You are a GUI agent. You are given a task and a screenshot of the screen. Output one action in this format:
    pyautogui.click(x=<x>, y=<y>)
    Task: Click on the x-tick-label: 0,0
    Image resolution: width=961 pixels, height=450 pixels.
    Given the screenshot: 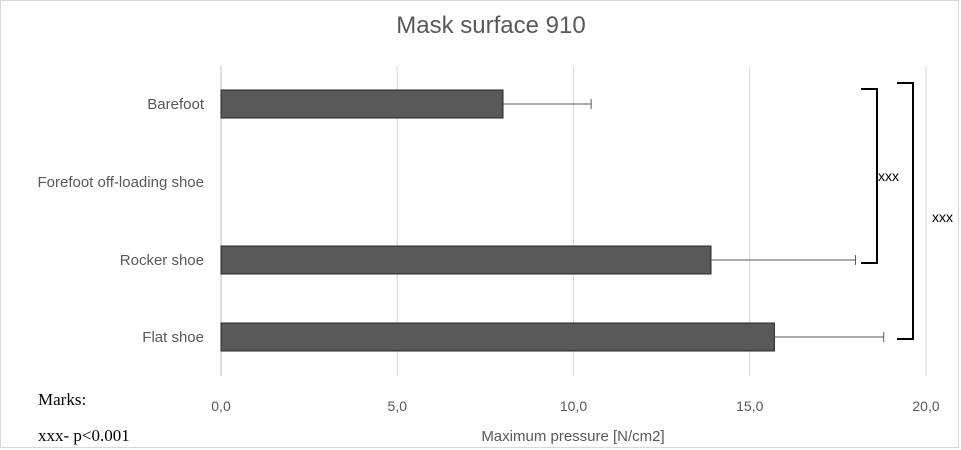 What is the action you would take?
    pyautogui.click(x=221, y=406)
    